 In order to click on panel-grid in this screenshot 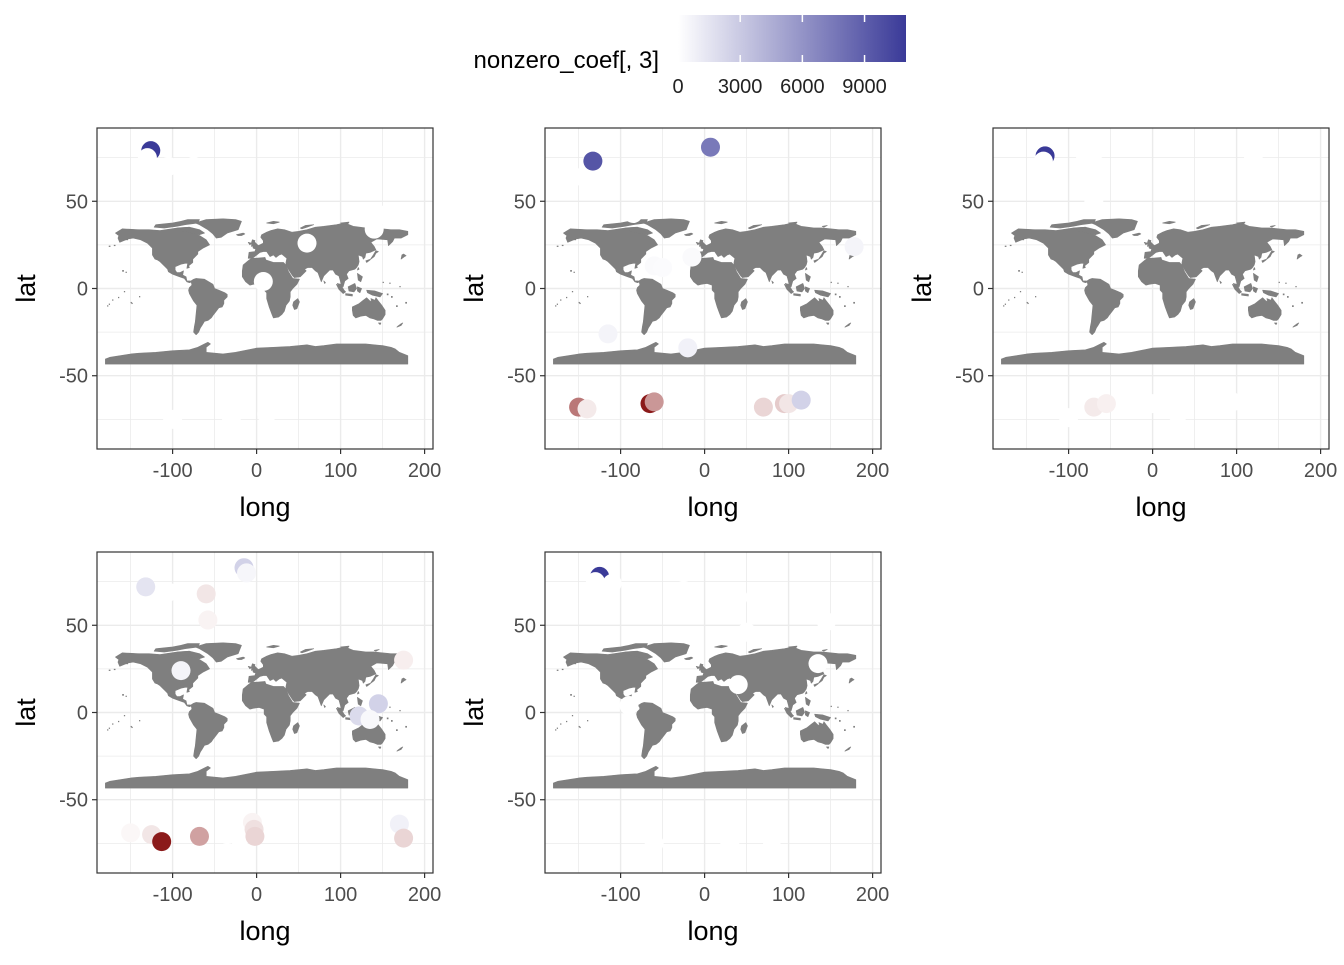, I will do `click(1161, 288)`.